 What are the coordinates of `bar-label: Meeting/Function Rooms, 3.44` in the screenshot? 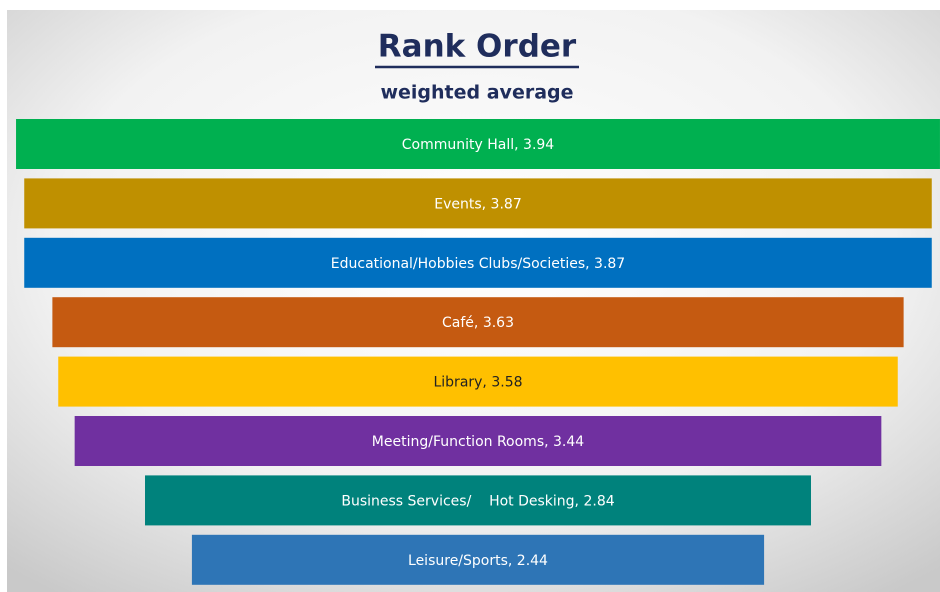 It's located at (478, 442).